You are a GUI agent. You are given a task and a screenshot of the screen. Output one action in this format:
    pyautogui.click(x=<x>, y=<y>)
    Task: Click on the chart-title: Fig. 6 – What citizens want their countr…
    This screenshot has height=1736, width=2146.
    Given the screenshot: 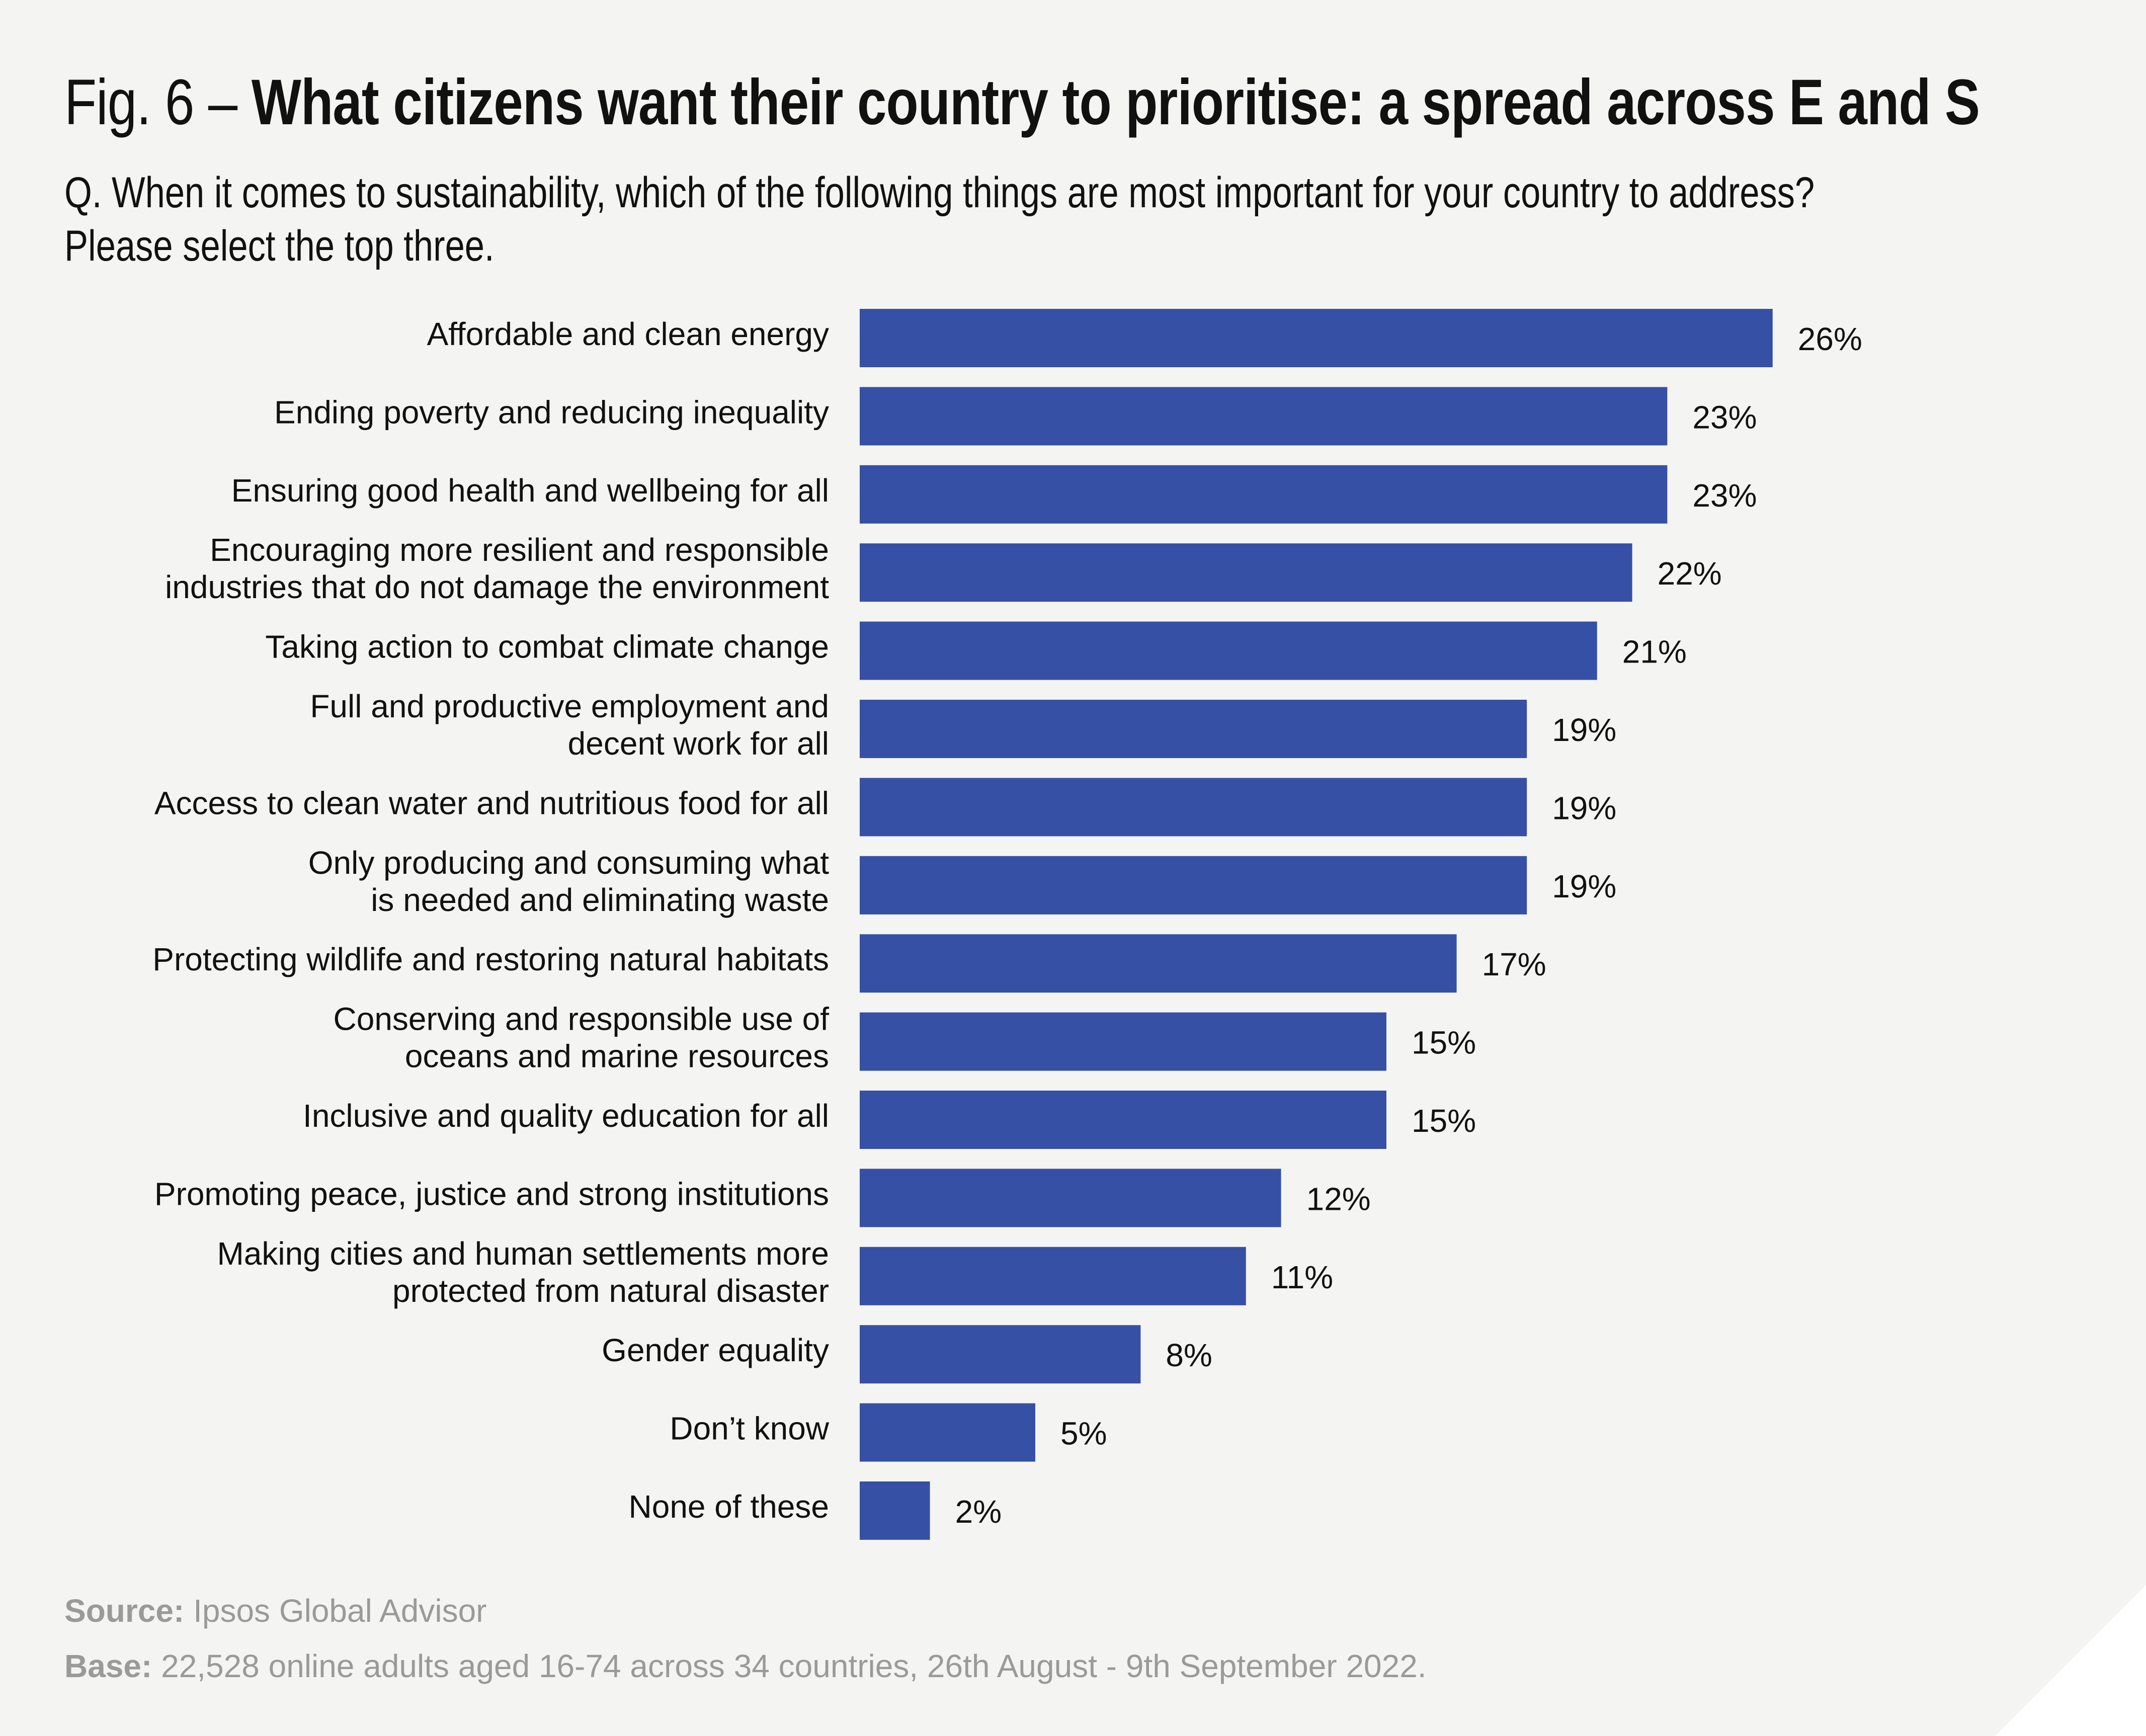 What is the action you would take?
    pyautogui.click(x=1022, y=102)
    